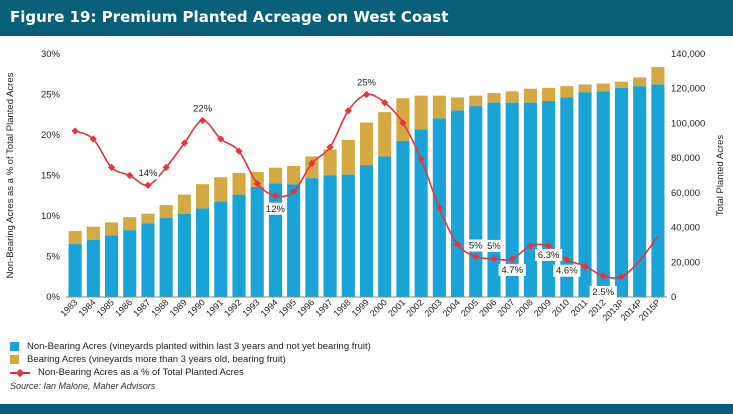  What do you see at coordinates (196, 307) in the screenshot?
I see `category-label: 1990` at bounding box center [196, 307].